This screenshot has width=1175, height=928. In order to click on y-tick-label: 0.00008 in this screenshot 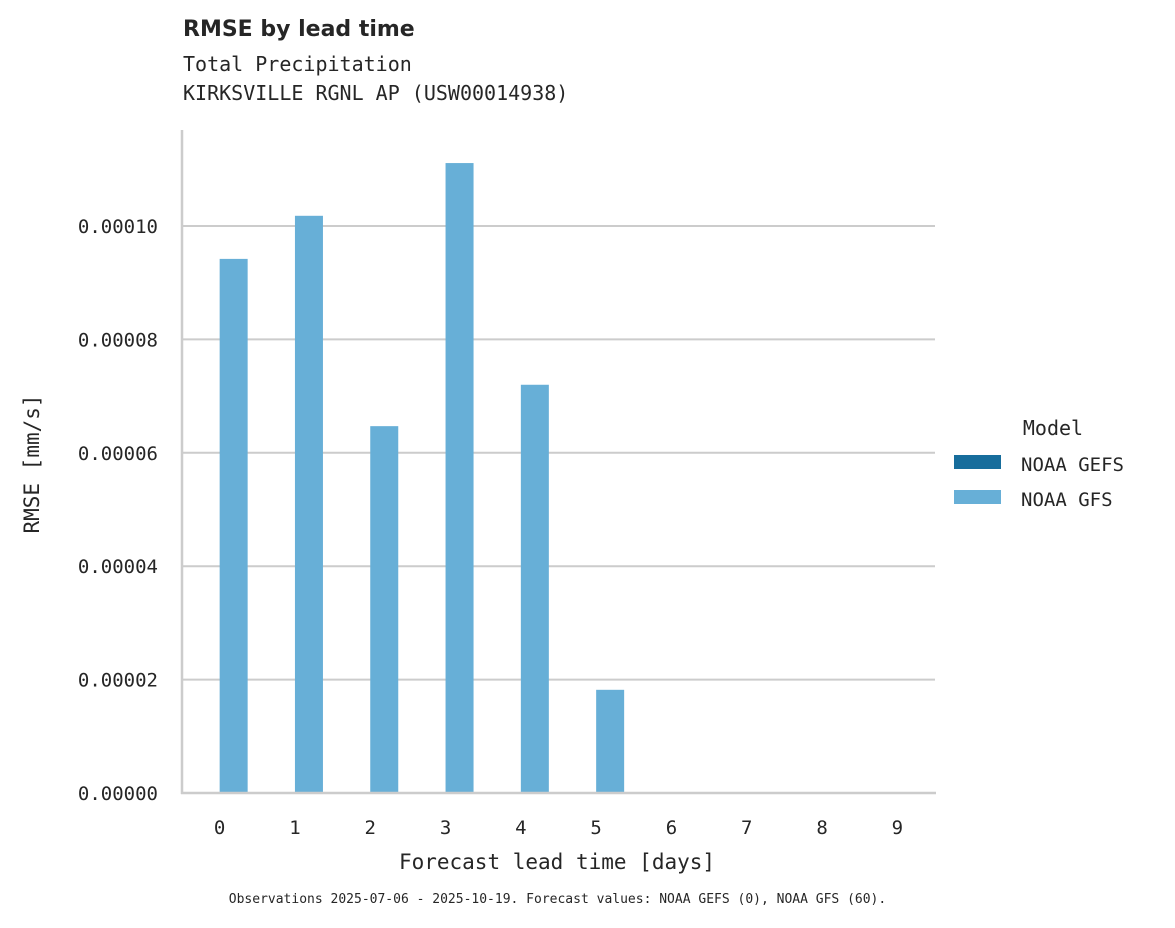, I will do `click(118, 340)`.